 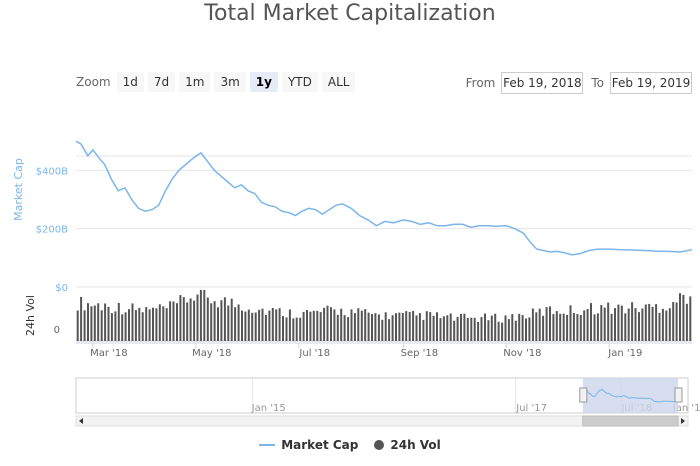 What do you see at coordinates (531, 408) in the screenshot?
I see `navigator-tick-label: Jul '17` at bounding box center [531, 408].